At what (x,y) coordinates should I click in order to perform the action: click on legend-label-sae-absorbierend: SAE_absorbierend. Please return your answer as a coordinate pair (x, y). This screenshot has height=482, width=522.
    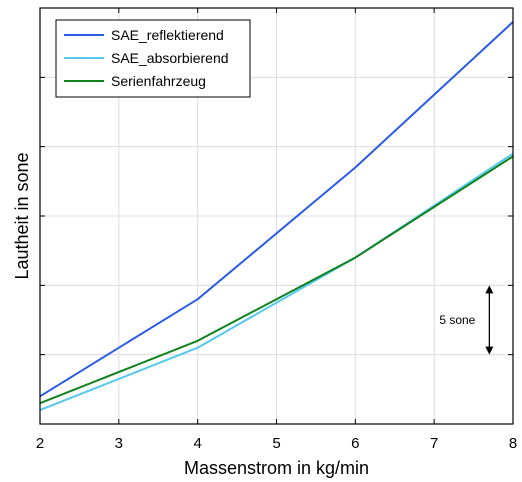
    Looking at the image, I should click on (170, 58).